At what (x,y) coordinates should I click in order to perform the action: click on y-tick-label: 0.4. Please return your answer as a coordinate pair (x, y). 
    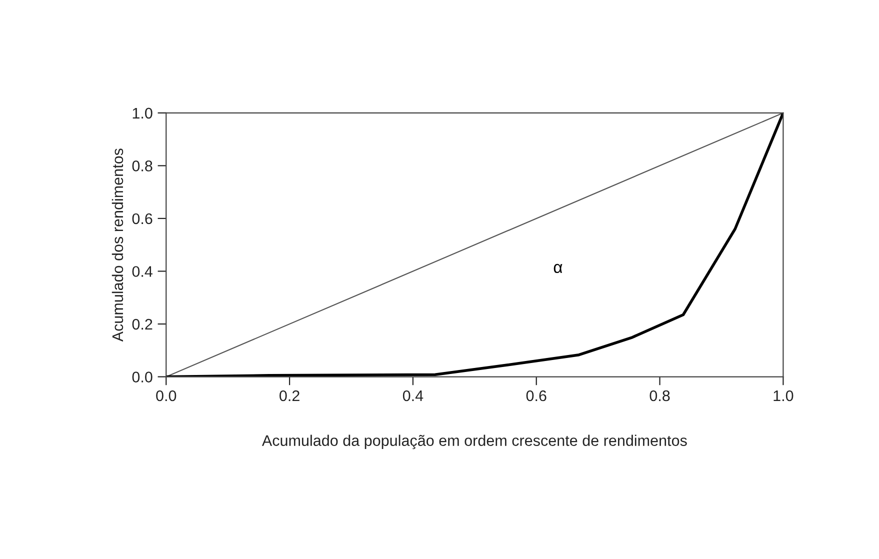
    Looking at the image, I should click on (142, 271).